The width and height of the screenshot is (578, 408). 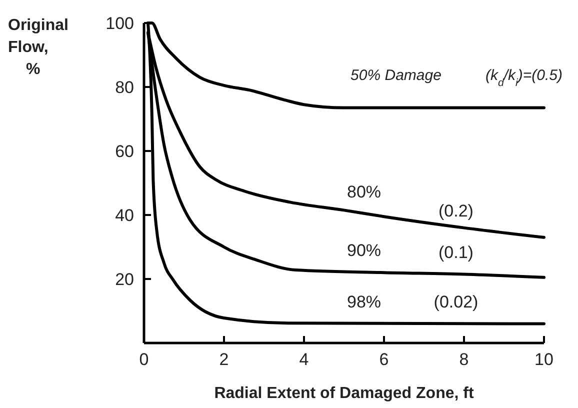 What do you see at coordinates (224, 359) in the screenshot?
I see `x-tick-label: 2` at bounding box center [224, 359].